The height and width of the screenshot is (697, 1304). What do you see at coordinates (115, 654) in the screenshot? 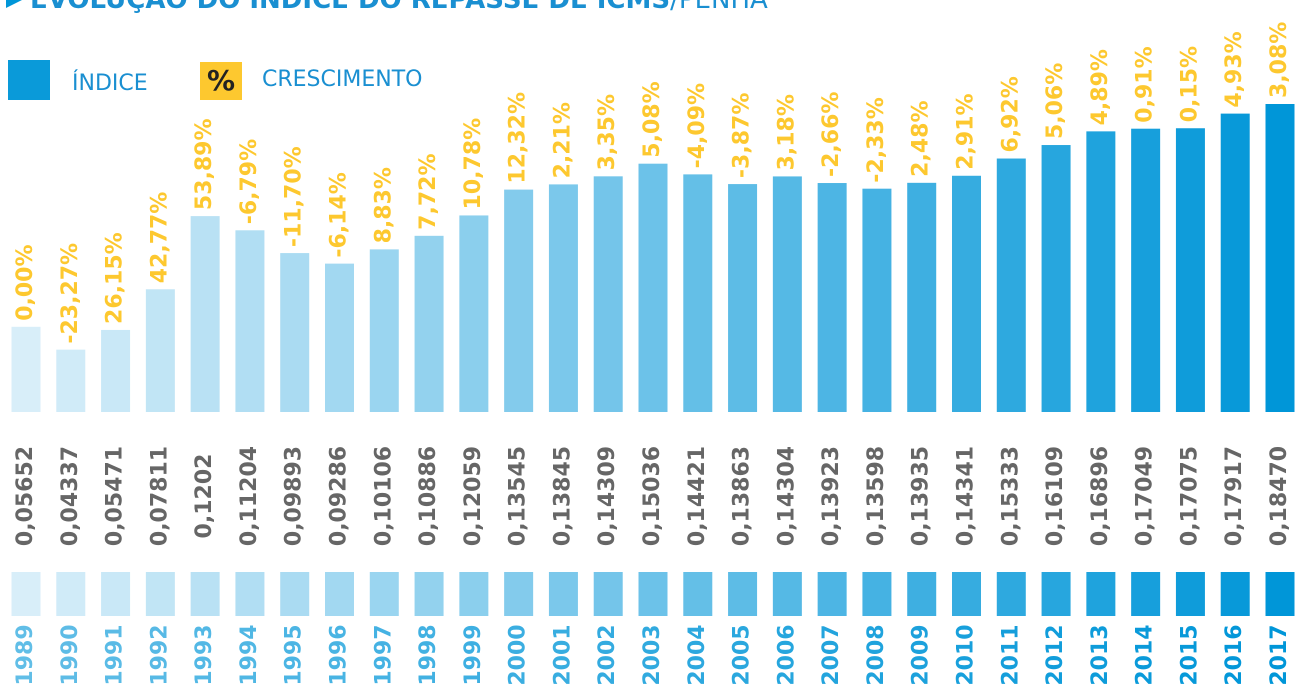
I see `x-tick-label: 1991` at bounding box center [115, 654].